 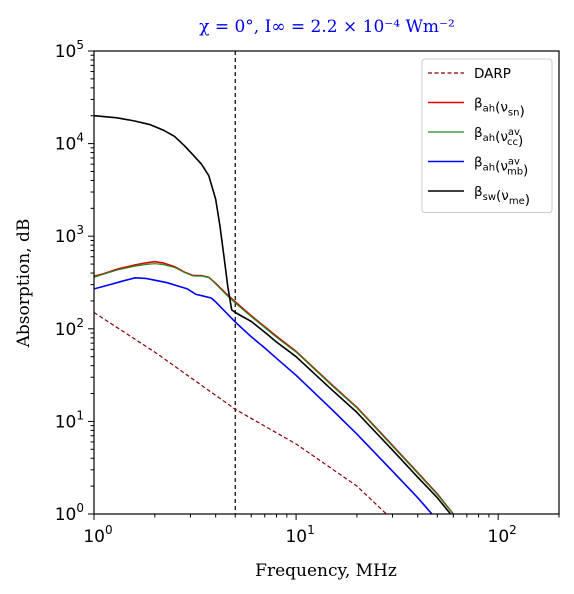 I want to click on chart-title: χ = 0°, I∞ = 2.2 × 10⁻⁴ Wm⁻², so click(x=327, y=27).